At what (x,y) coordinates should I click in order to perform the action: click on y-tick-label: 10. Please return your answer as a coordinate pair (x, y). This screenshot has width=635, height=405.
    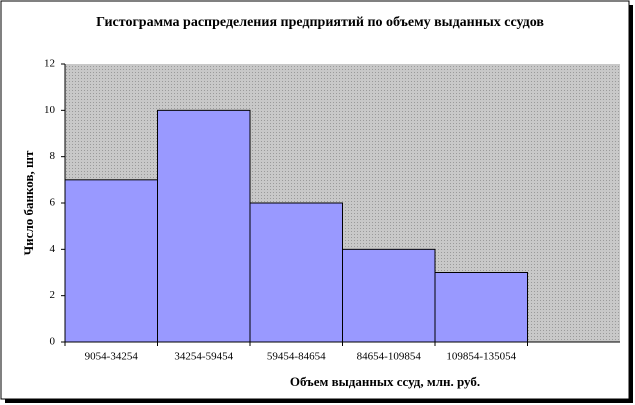
    Looking at the image, I should click on (50, 110).